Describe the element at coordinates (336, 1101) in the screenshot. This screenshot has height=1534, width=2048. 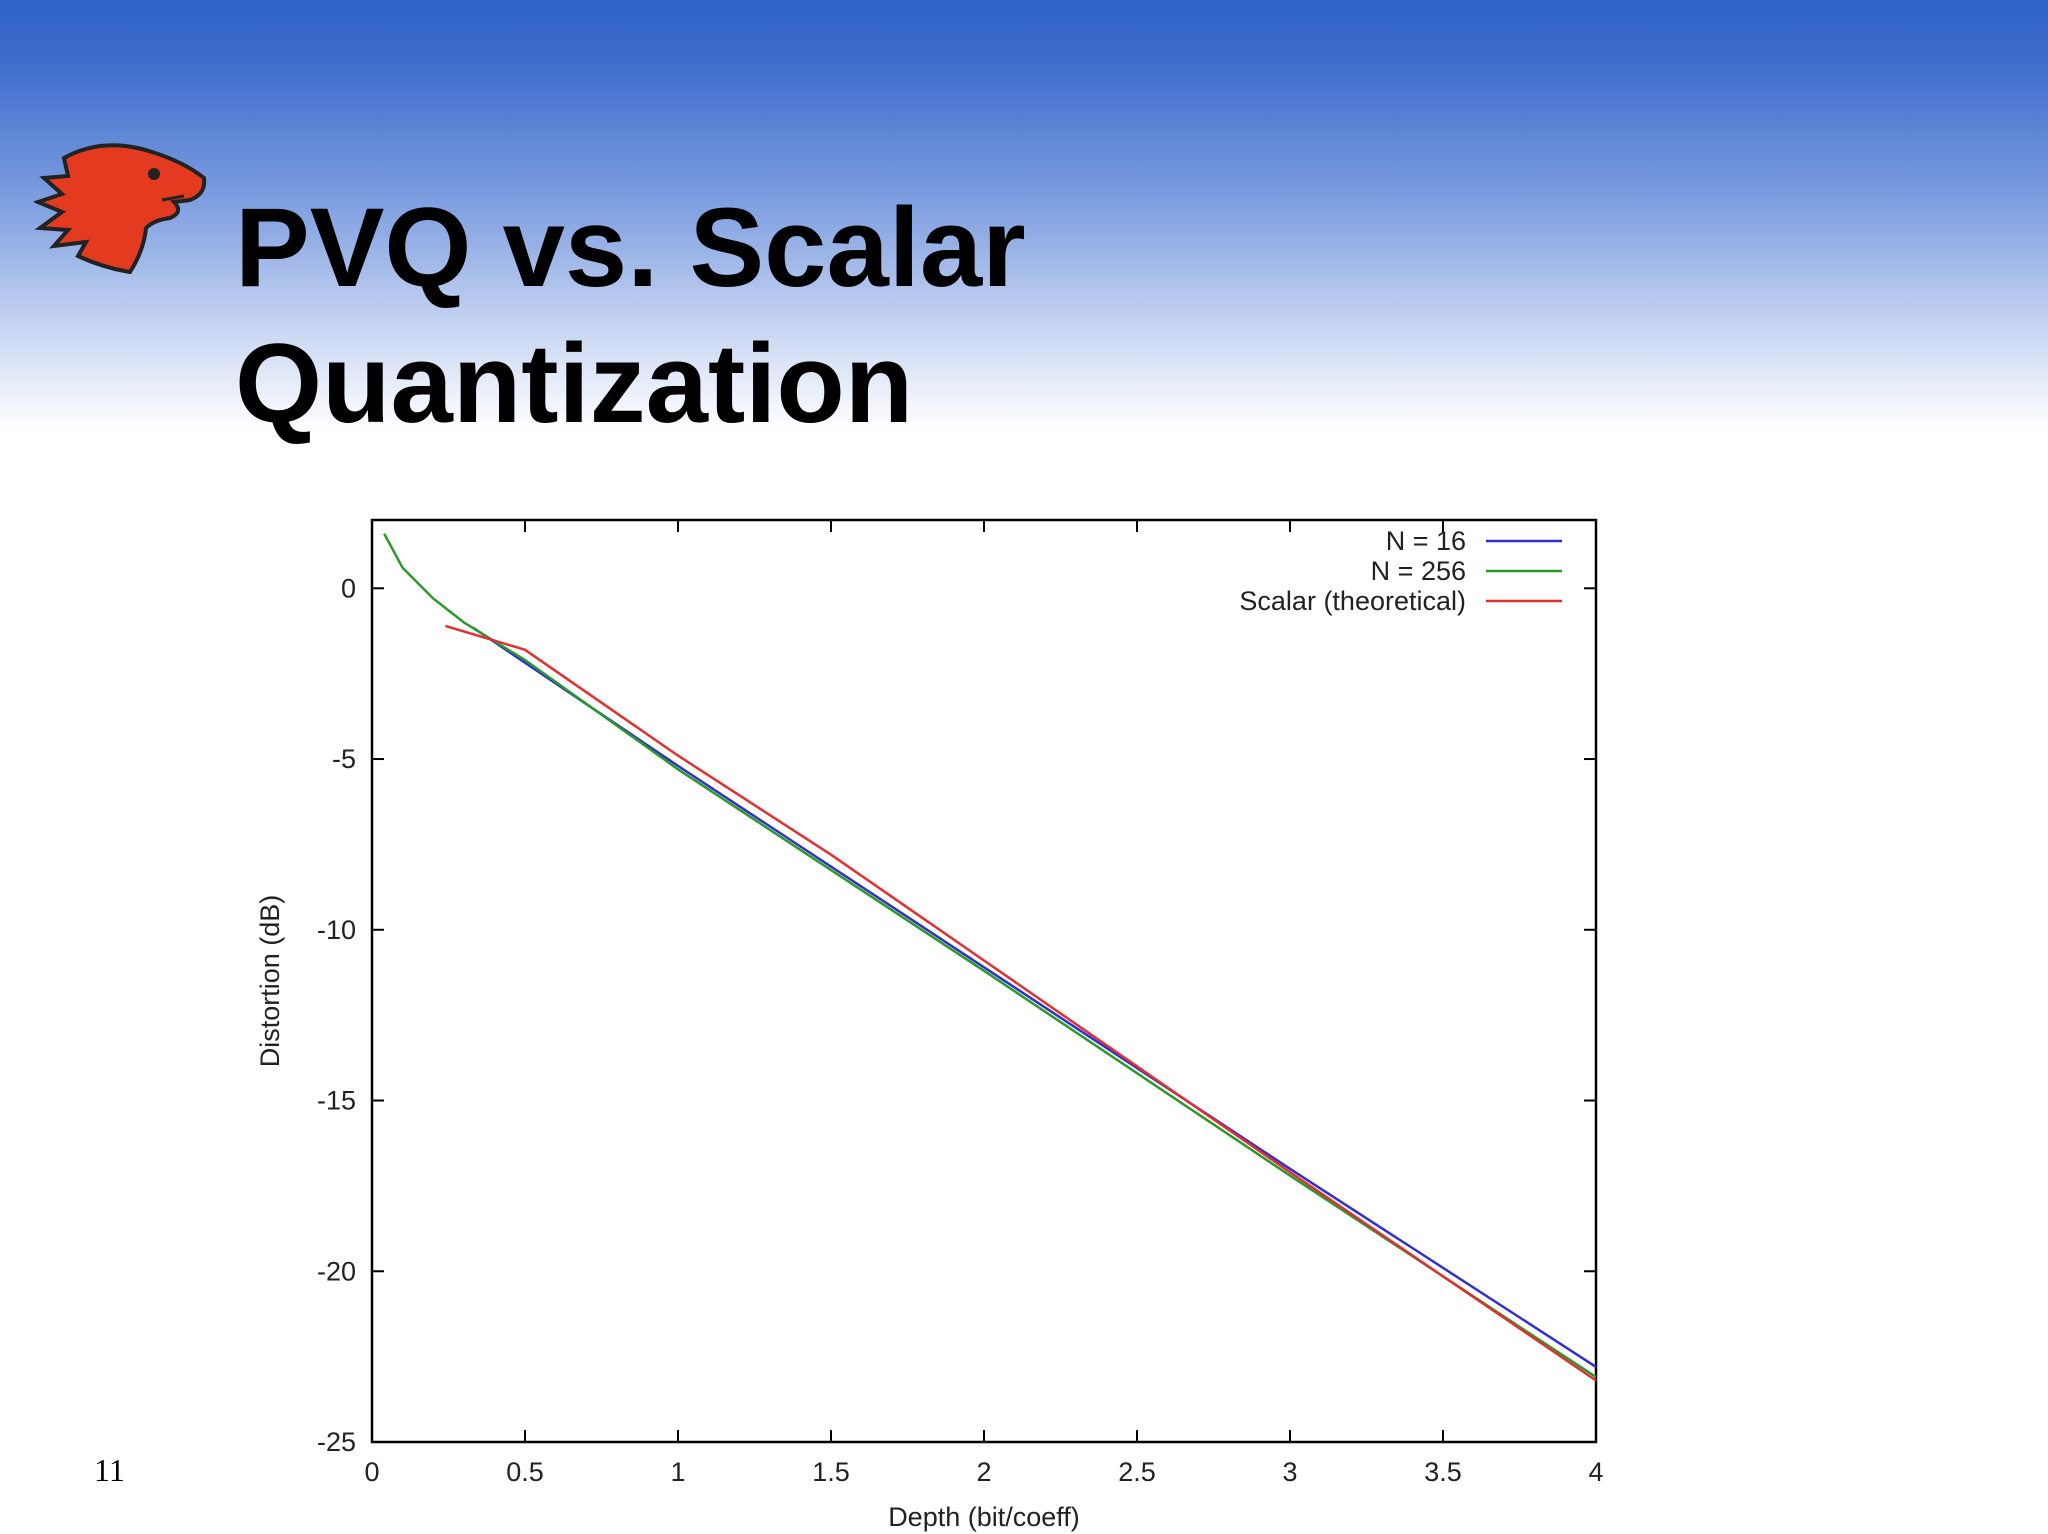
I see `y-tick-label: -15` at that location.